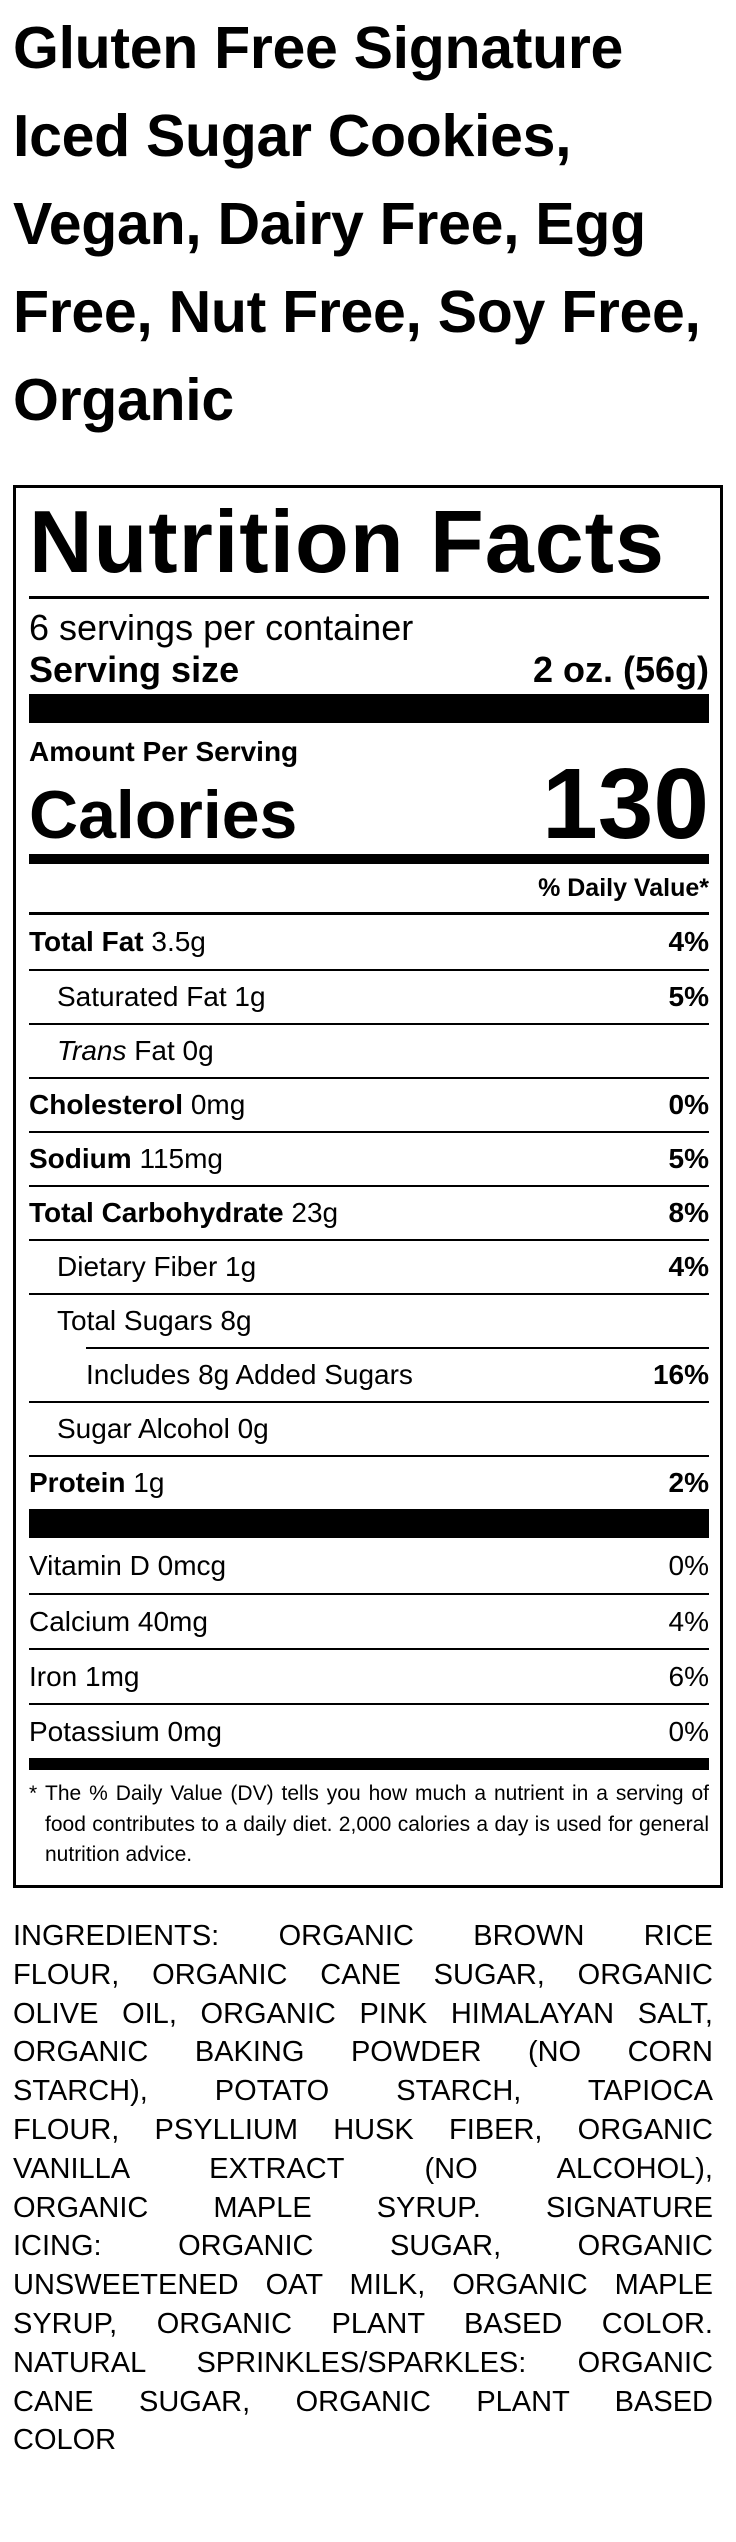  What do you see at coordinates (149, 1482) in the screenshot?
I see `nutrient-amount: 1g` at bounding box center [149, 1482].